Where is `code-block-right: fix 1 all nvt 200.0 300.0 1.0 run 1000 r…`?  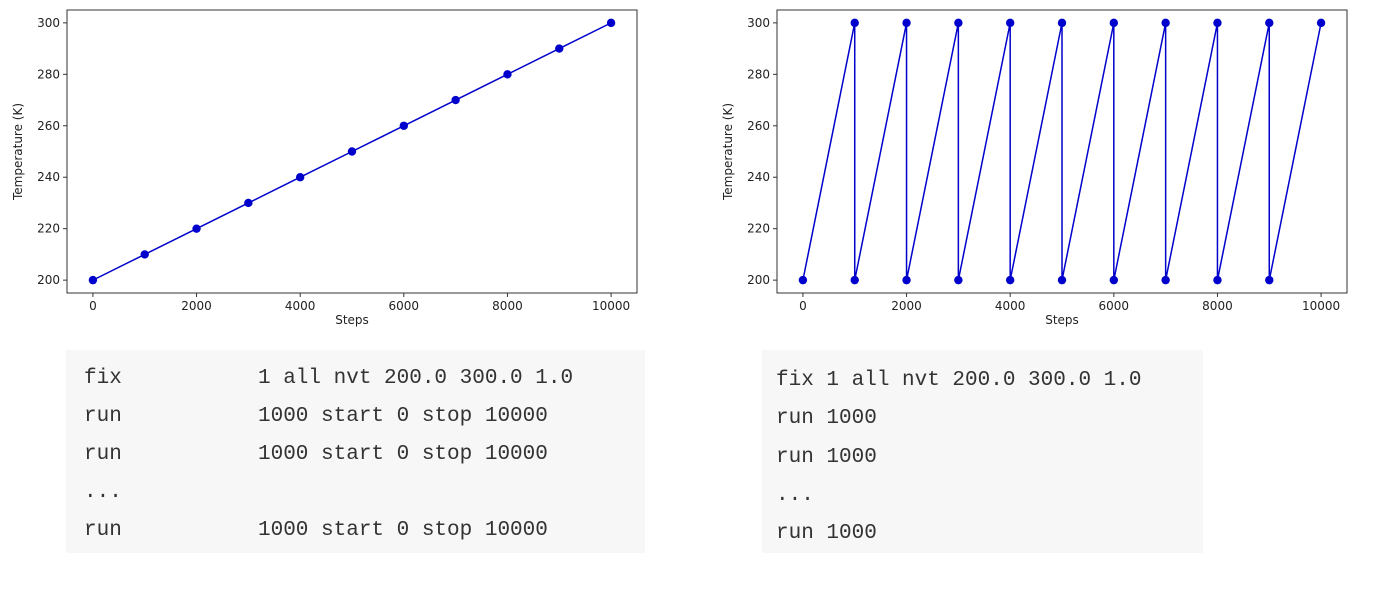
code-block-right: fix 1 all nvt 200.0 300.0 1.0 run 1000 r… is located at coordinates (982, 451).